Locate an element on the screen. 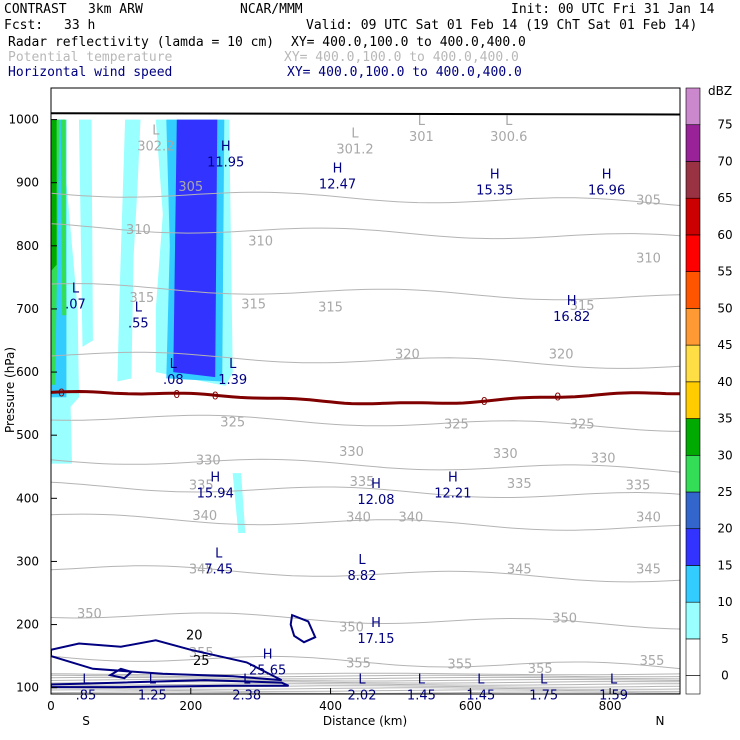  extremum-type-10: L is located at coordinates (219, 553).